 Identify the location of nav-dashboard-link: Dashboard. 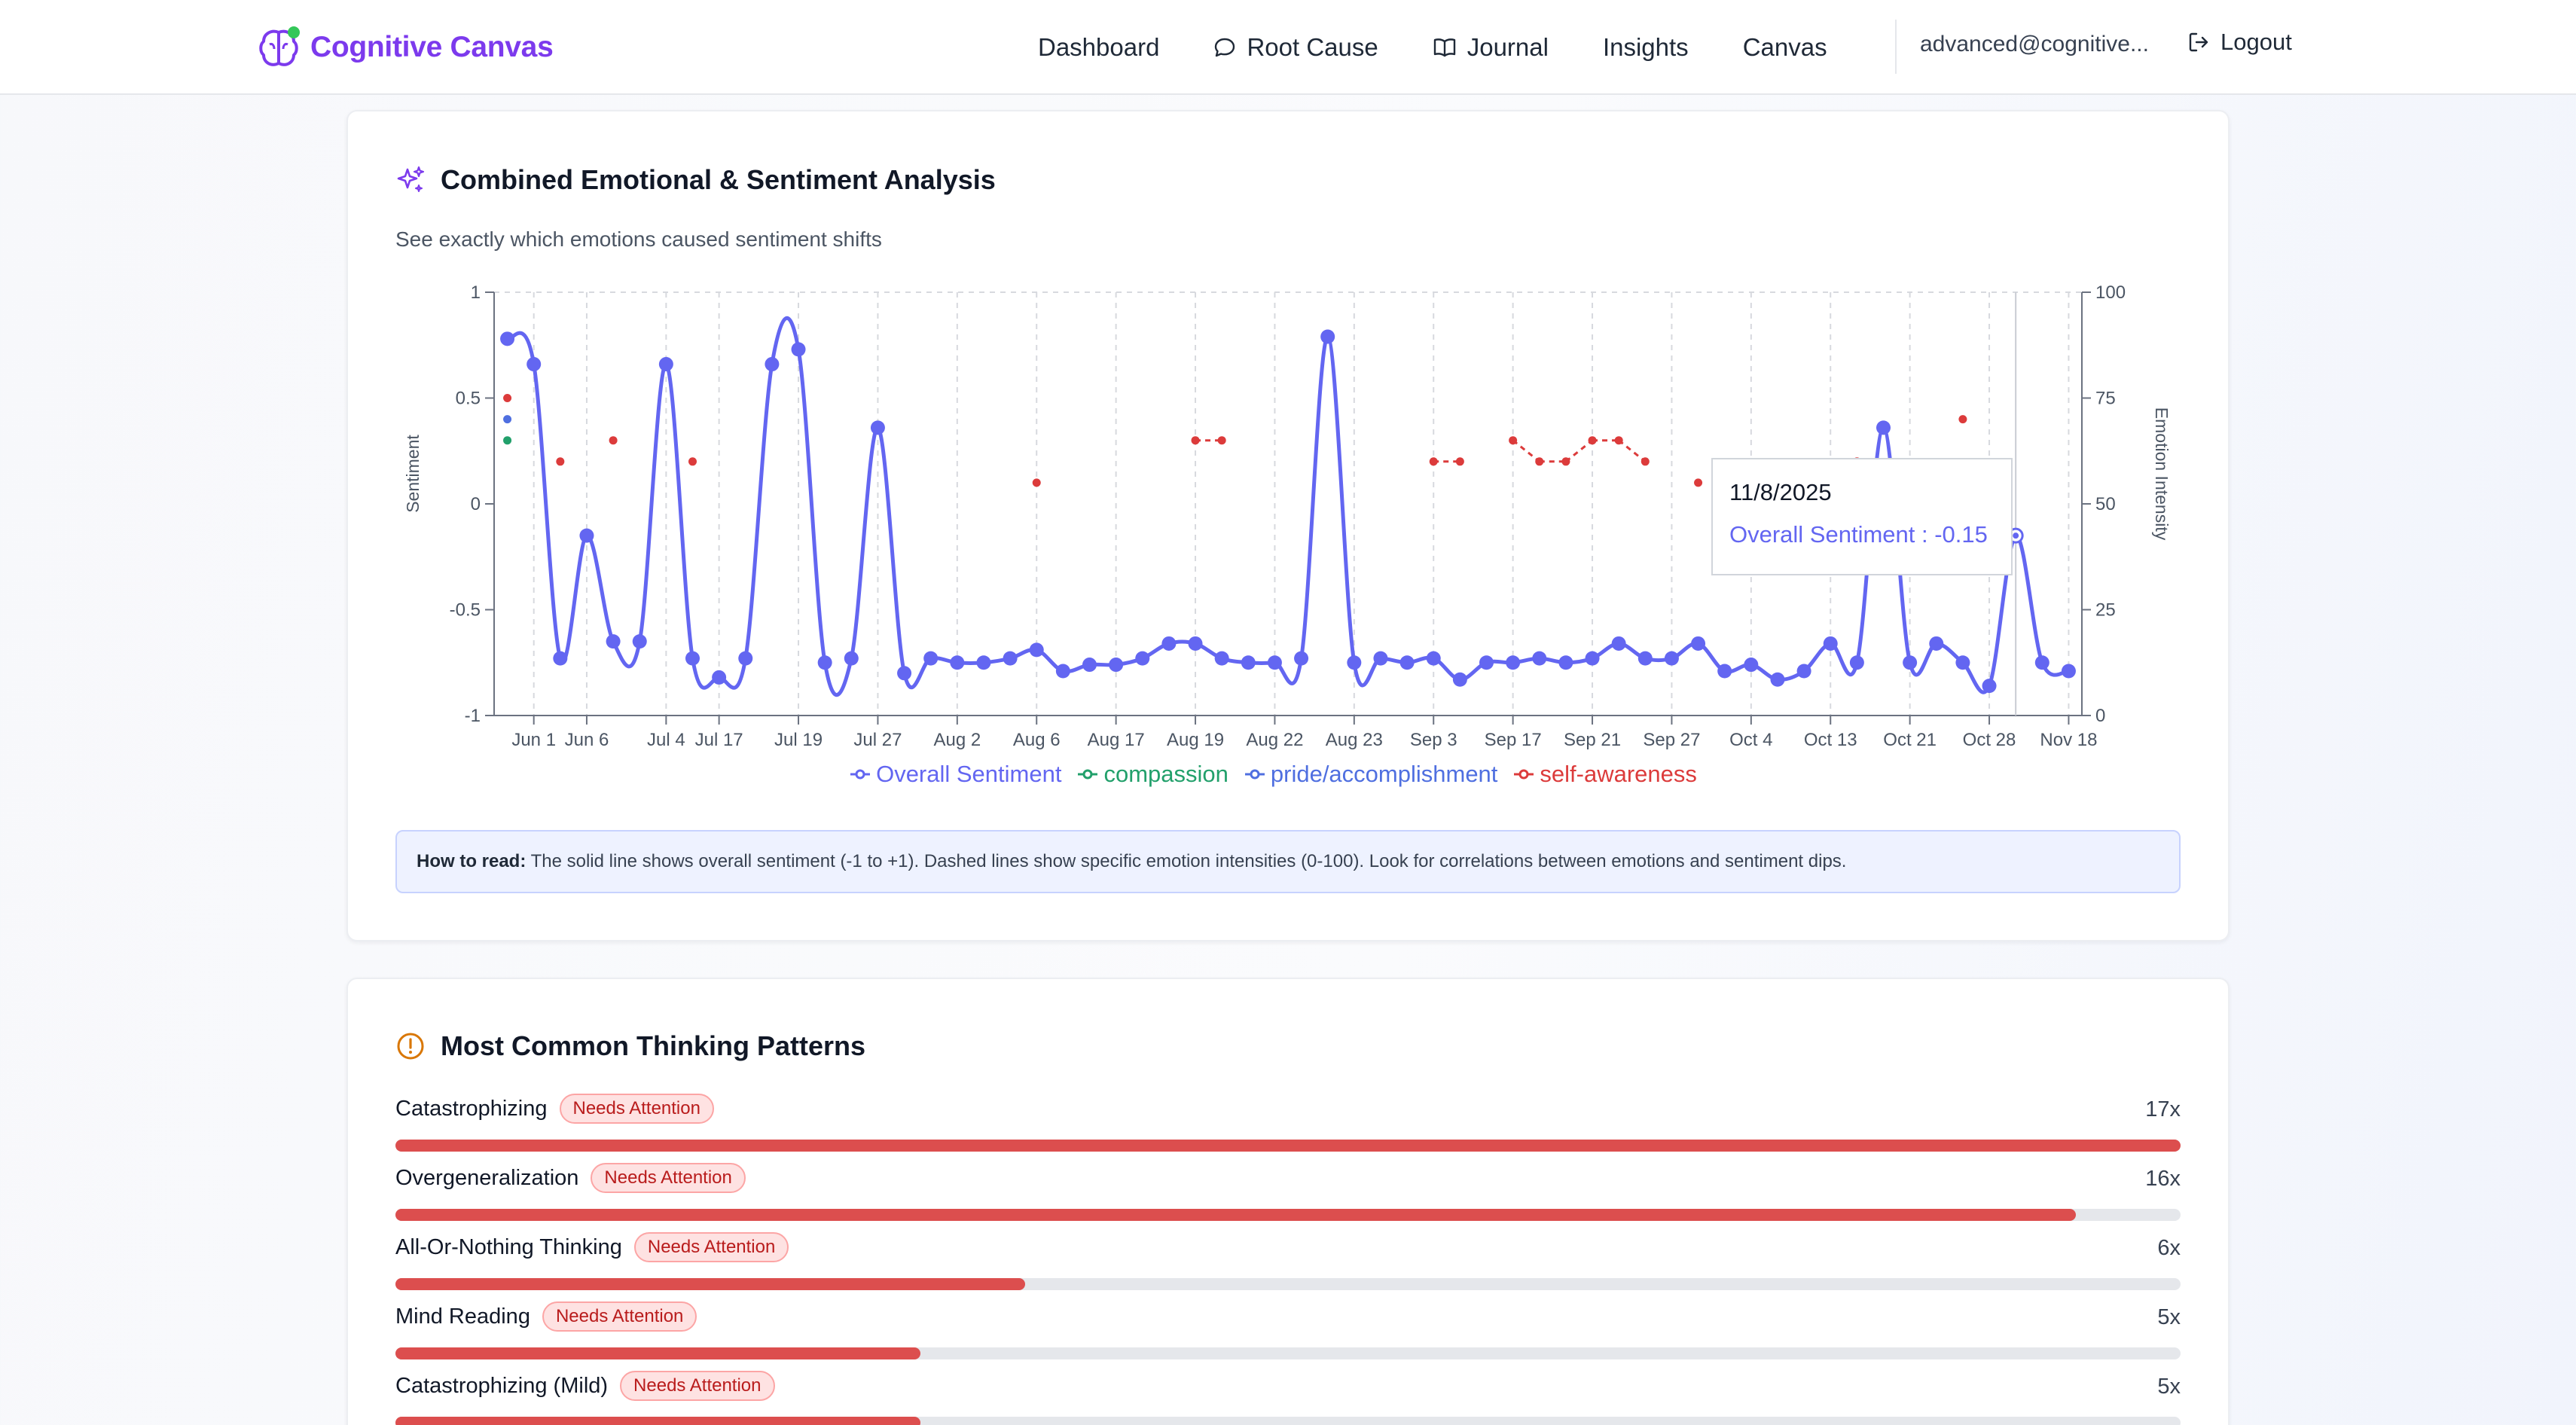
(1099, 48).